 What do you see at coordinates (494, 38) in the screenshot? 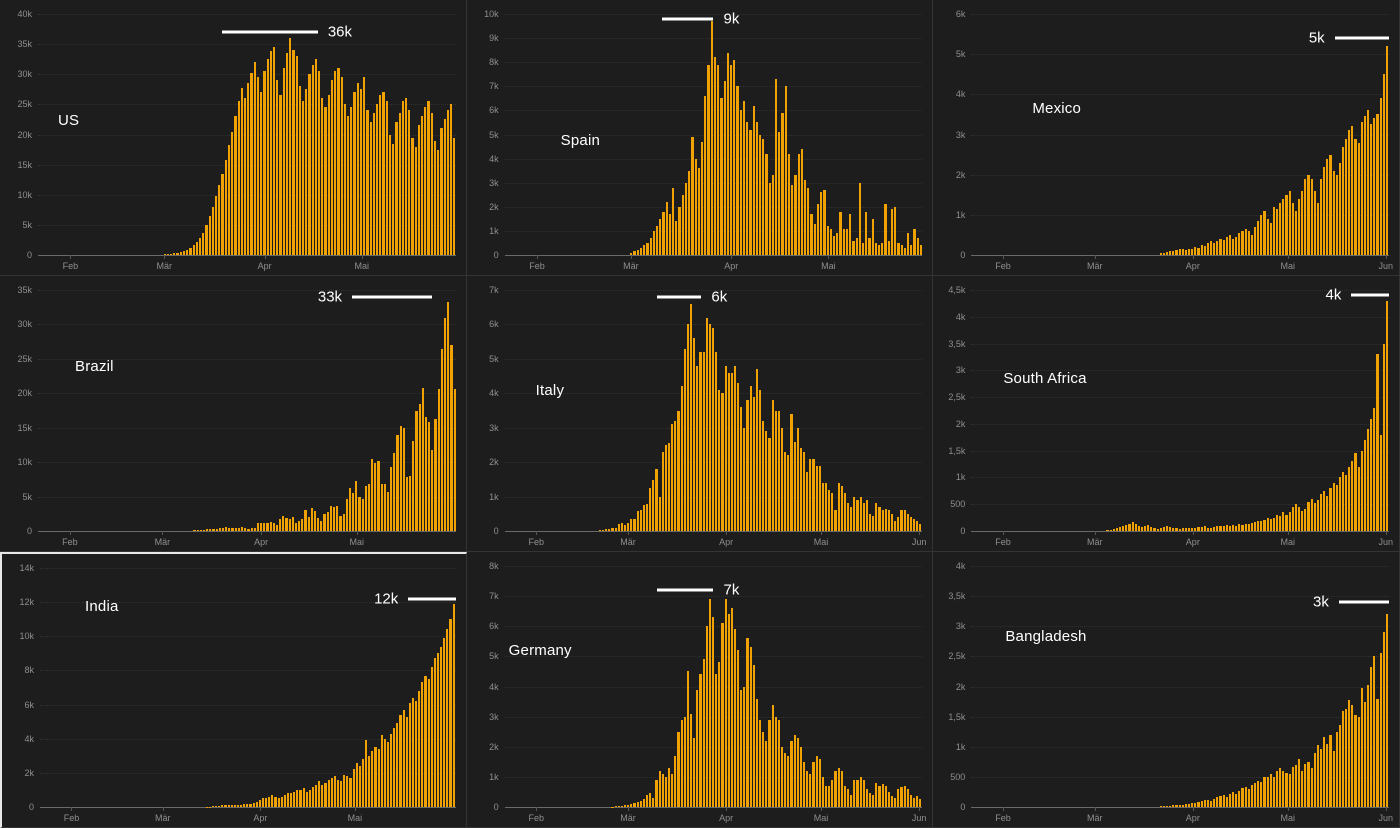
I see `y-axis-tick-label: 9k` at bounding box center [494, 38].